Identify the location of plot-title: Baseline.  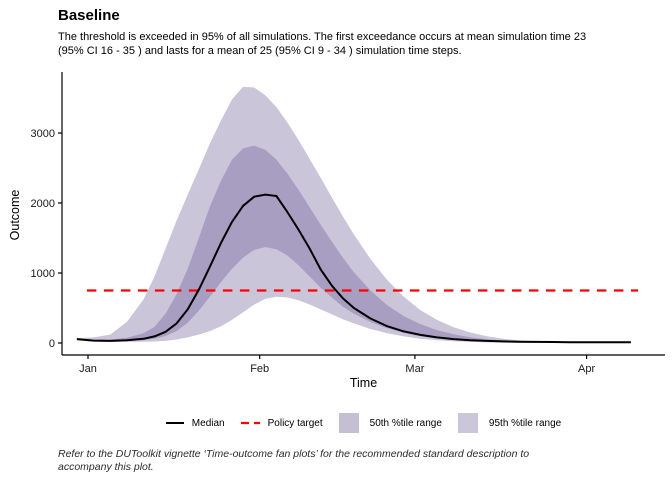
(89, 15).